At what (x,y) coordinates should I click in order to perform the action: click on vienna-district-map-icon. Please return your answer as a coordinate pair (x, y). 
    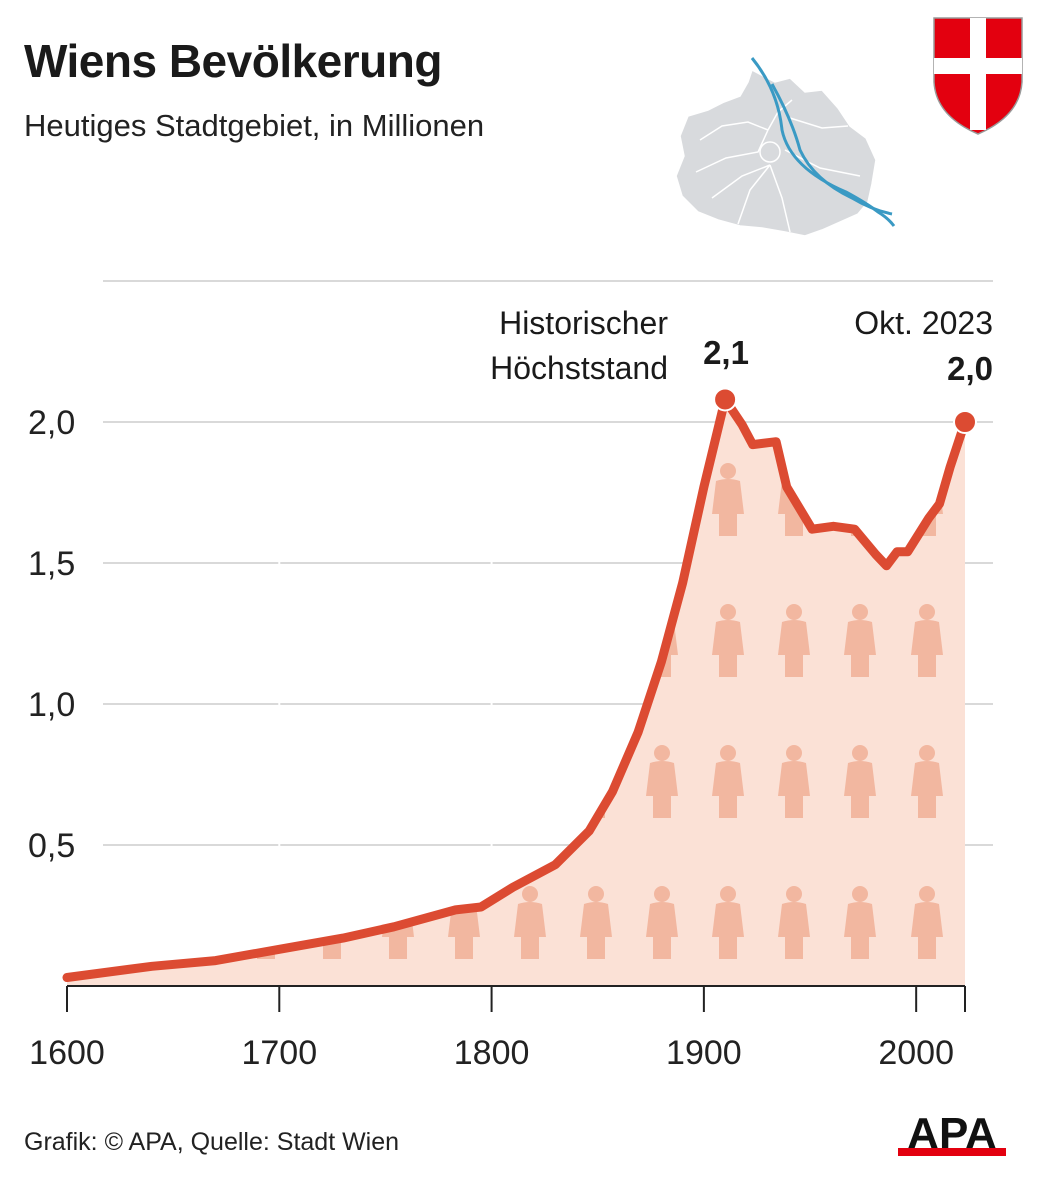
    Looking at the image, I should click on (785, 147).